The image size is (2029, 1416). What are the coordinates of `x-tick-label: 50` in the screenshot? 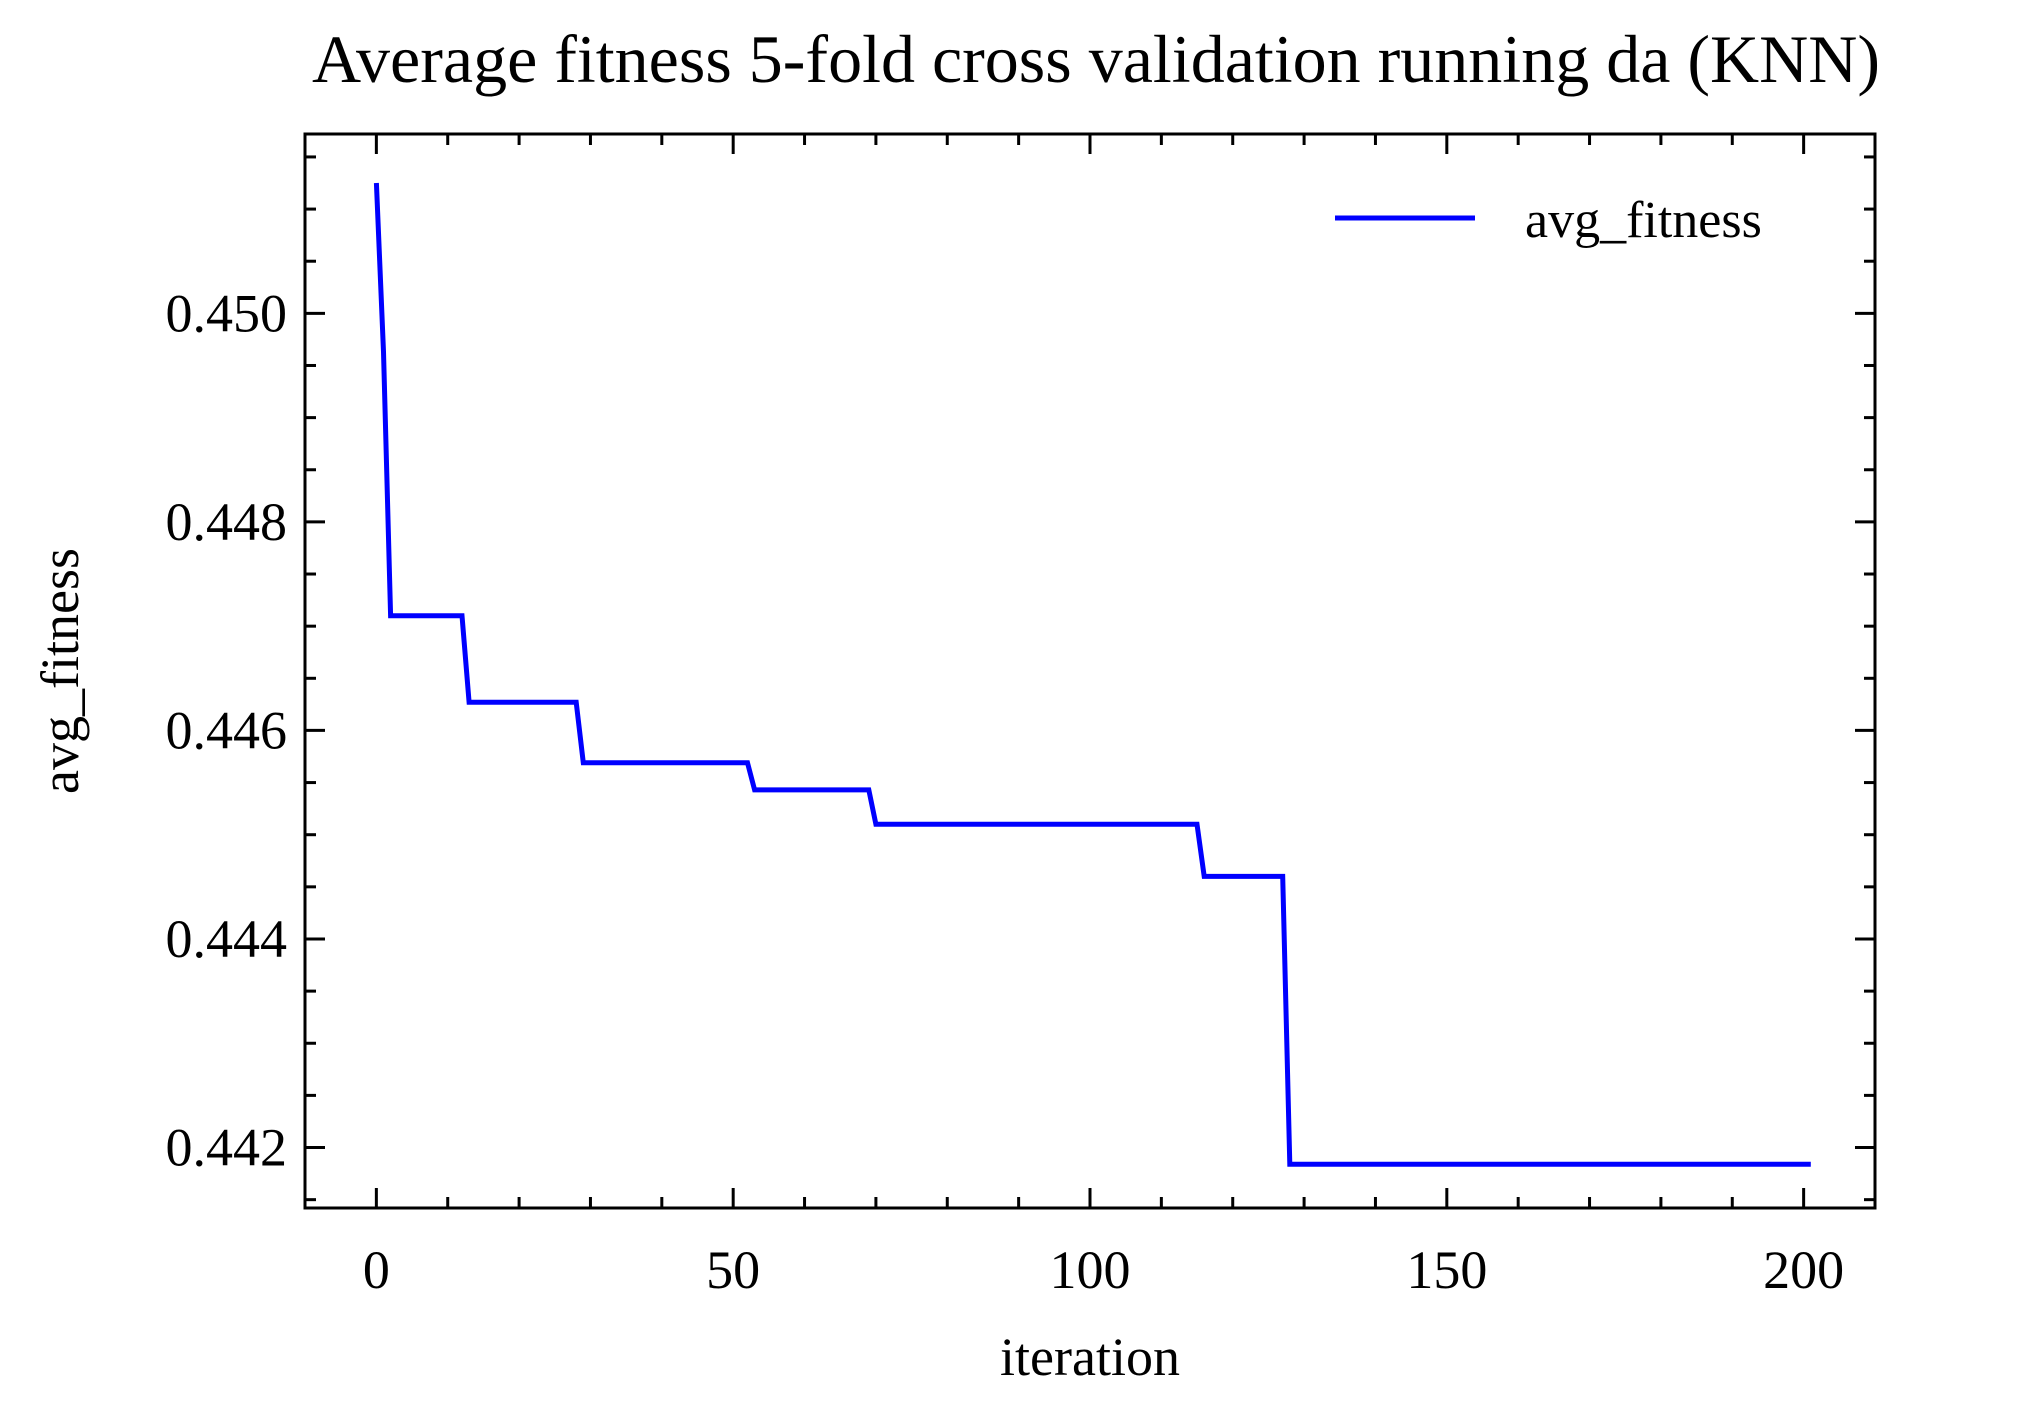 It's located at (733, 1270).